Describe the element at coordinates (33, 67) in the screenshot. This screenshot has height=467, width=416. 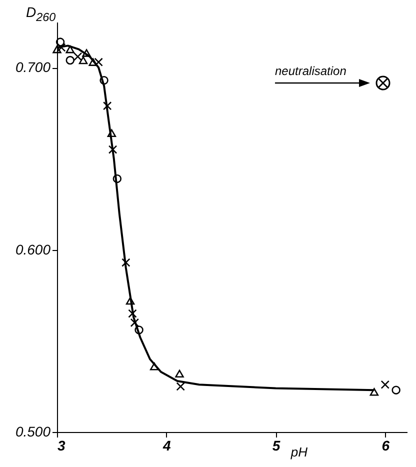
I see `y-tick-label: 0.700` at that location.